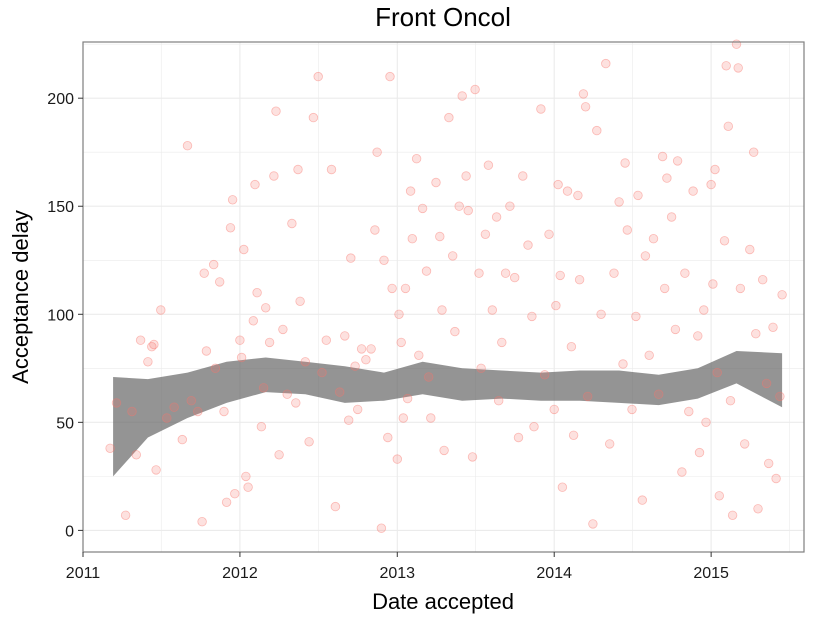  Describe the element at coordinates (711, 573) in the screenshot. I see `x-tick-label: 2015` at that location.